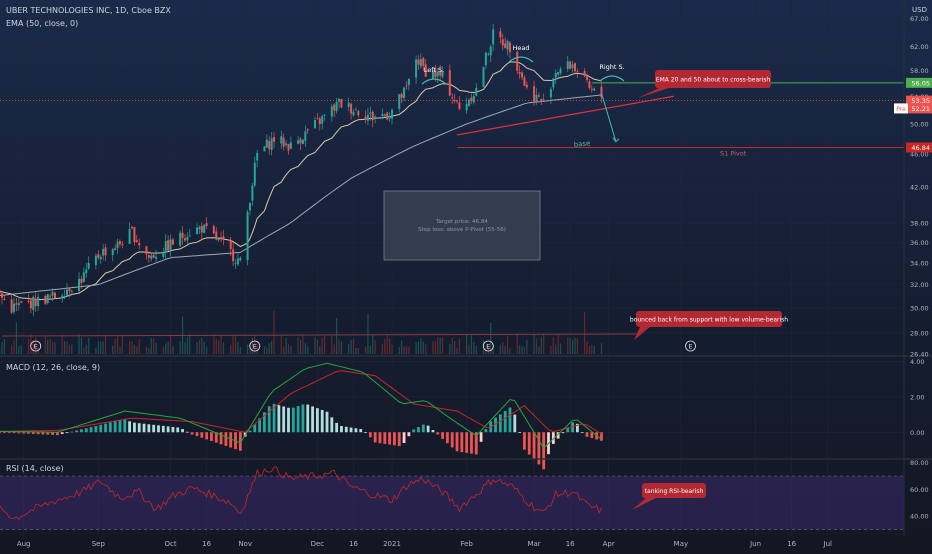 This screenshot has height=554, width=932. What do you see at coordinates (611, 67) in the screenshot?
I see `pattern-label: Right S.` at bounding box center [611, 67].